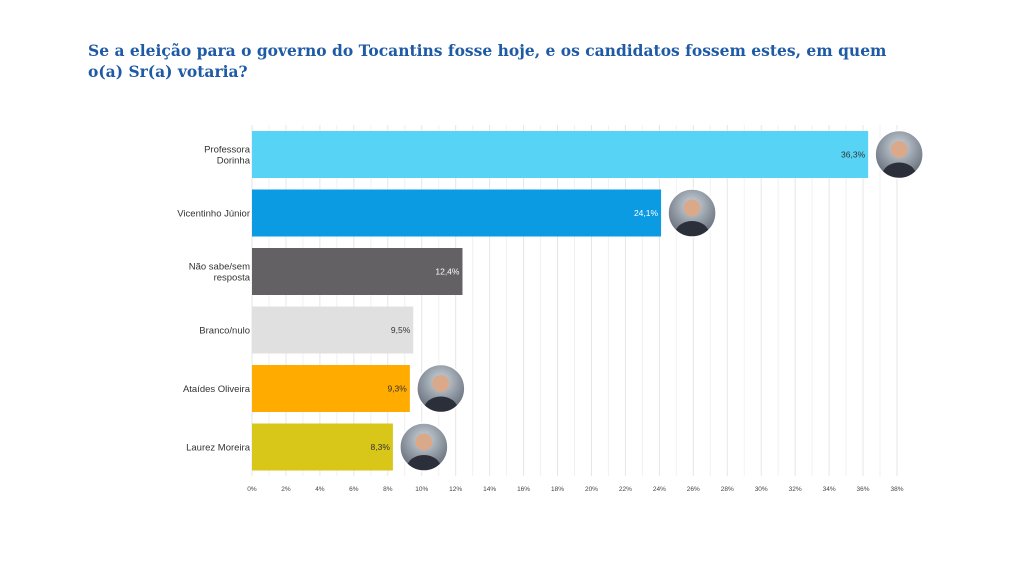  What do you see at coordinates (447, 272) in the screenshot?
I see `data-label: 12,4%` at bounding box center [447, 272].